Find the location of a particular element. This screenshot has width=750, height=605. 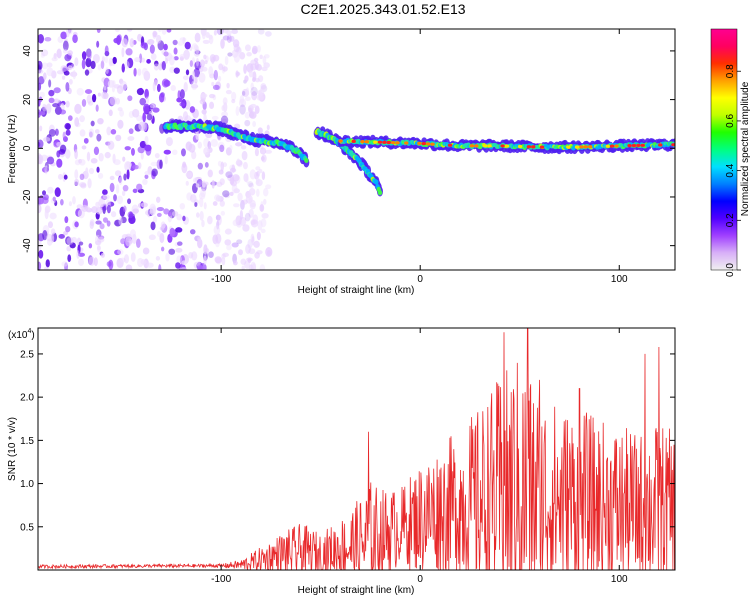

spectrogram-y-tick-label: -40 is located at coordinates (27, 245).